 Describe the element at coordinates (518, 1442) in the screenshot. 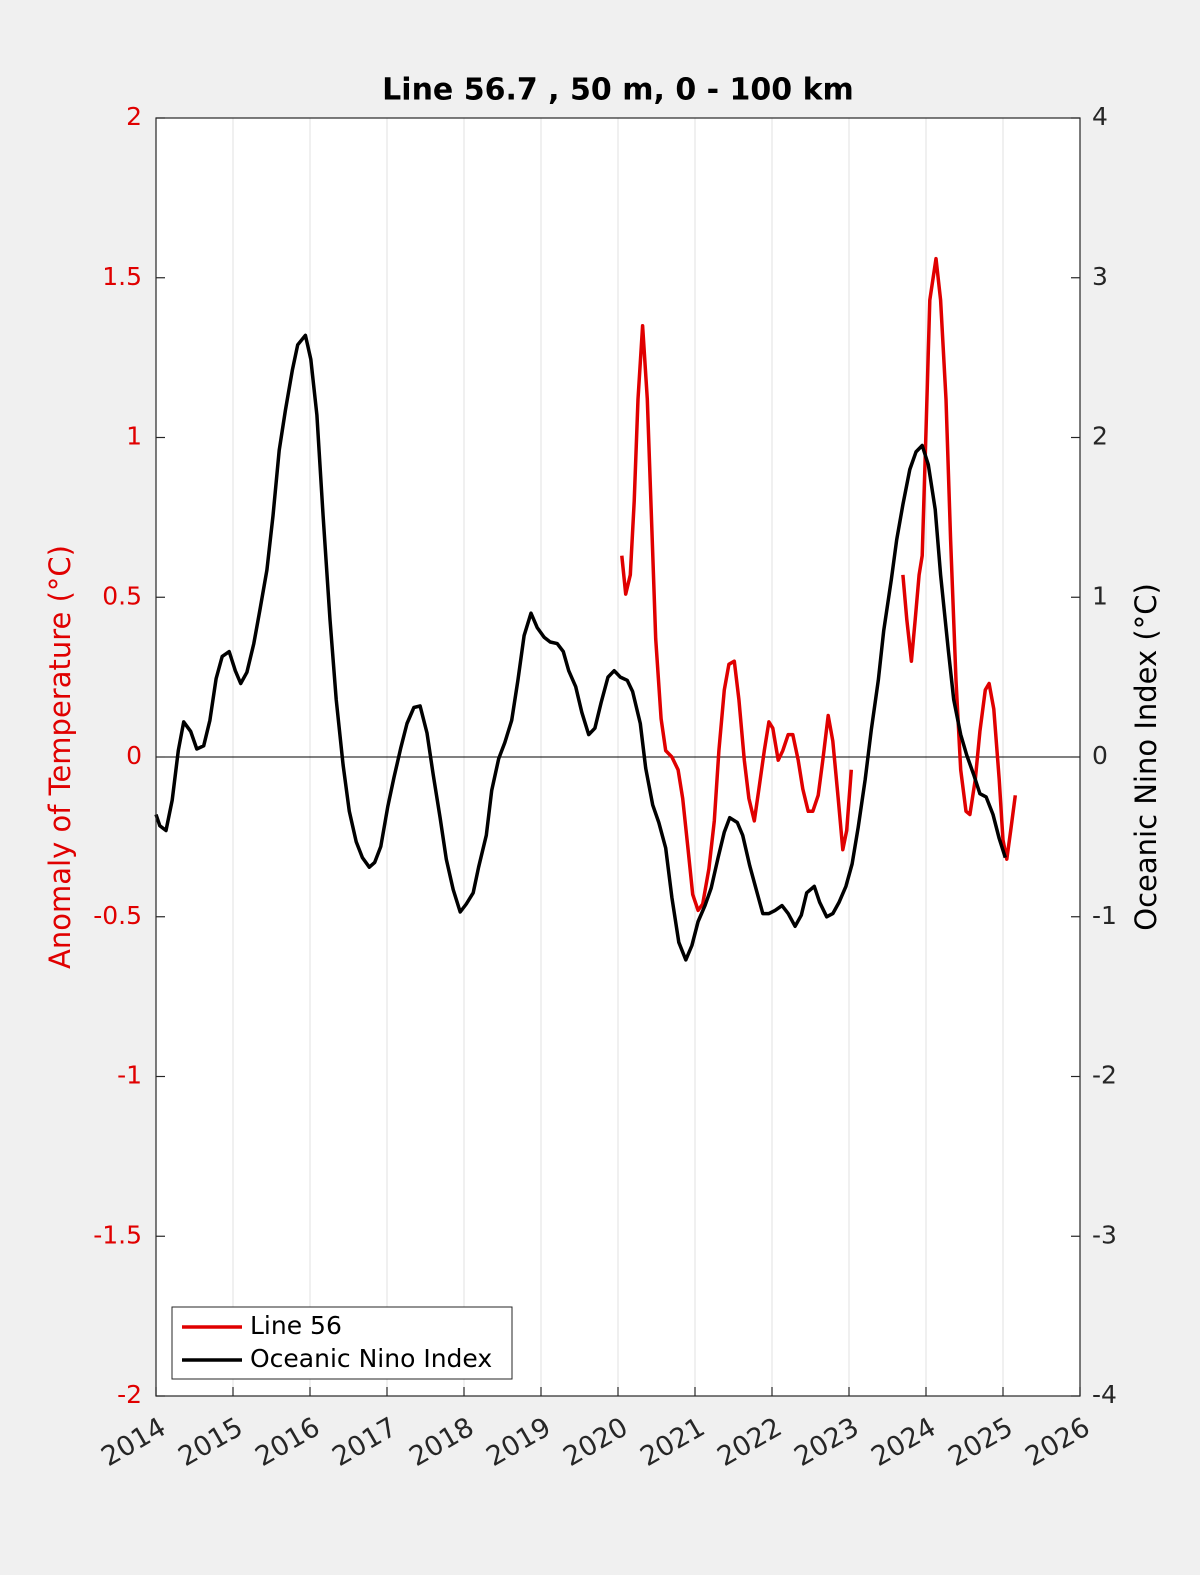

I see `x-tick-label: 2019` at that location.